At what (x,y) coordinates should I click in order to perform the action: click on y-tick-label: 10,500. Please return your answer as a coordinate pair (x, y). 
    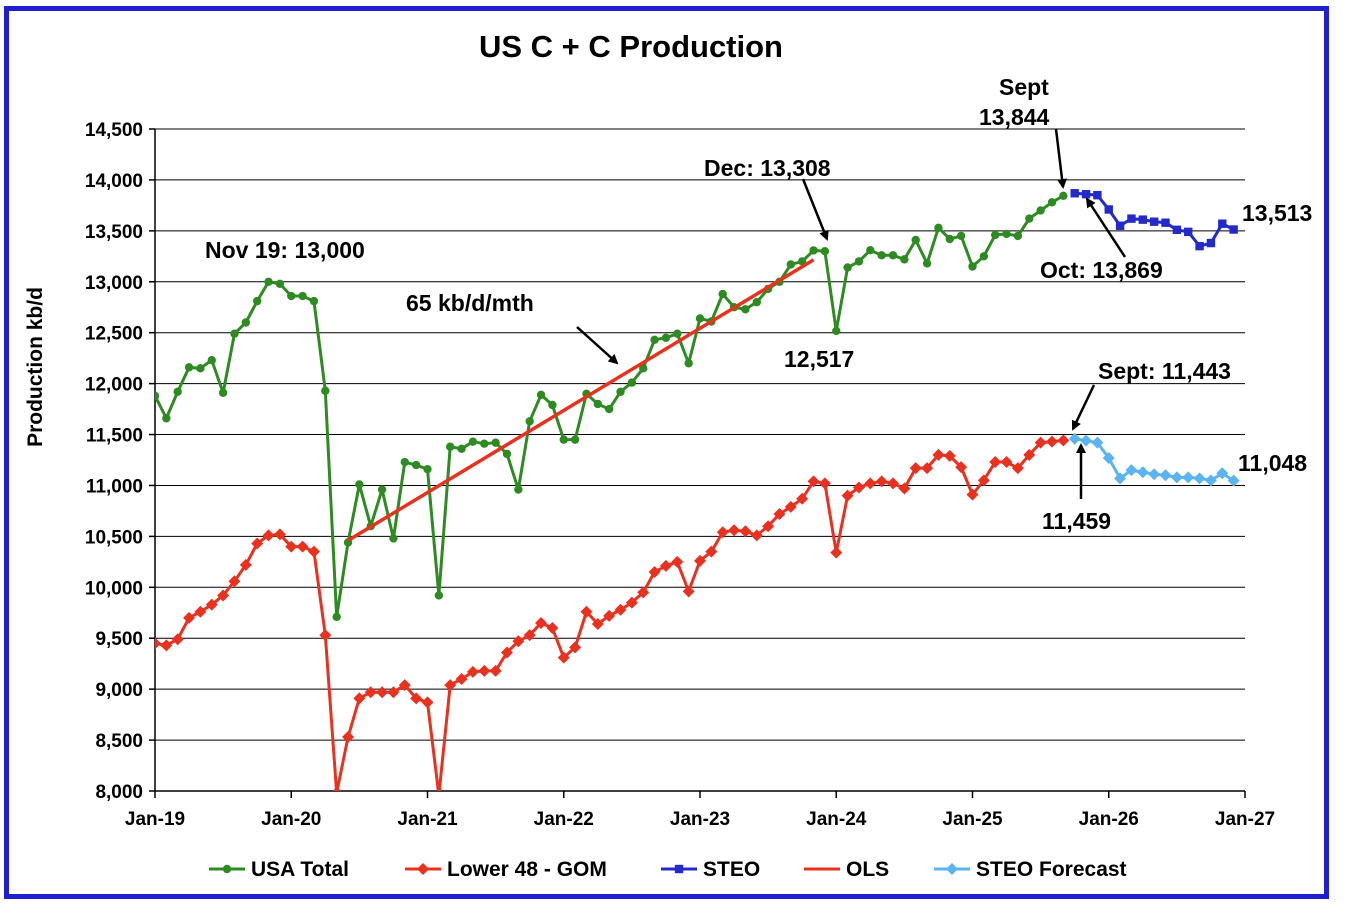
    Looking at the image, I should click on (114, 537).